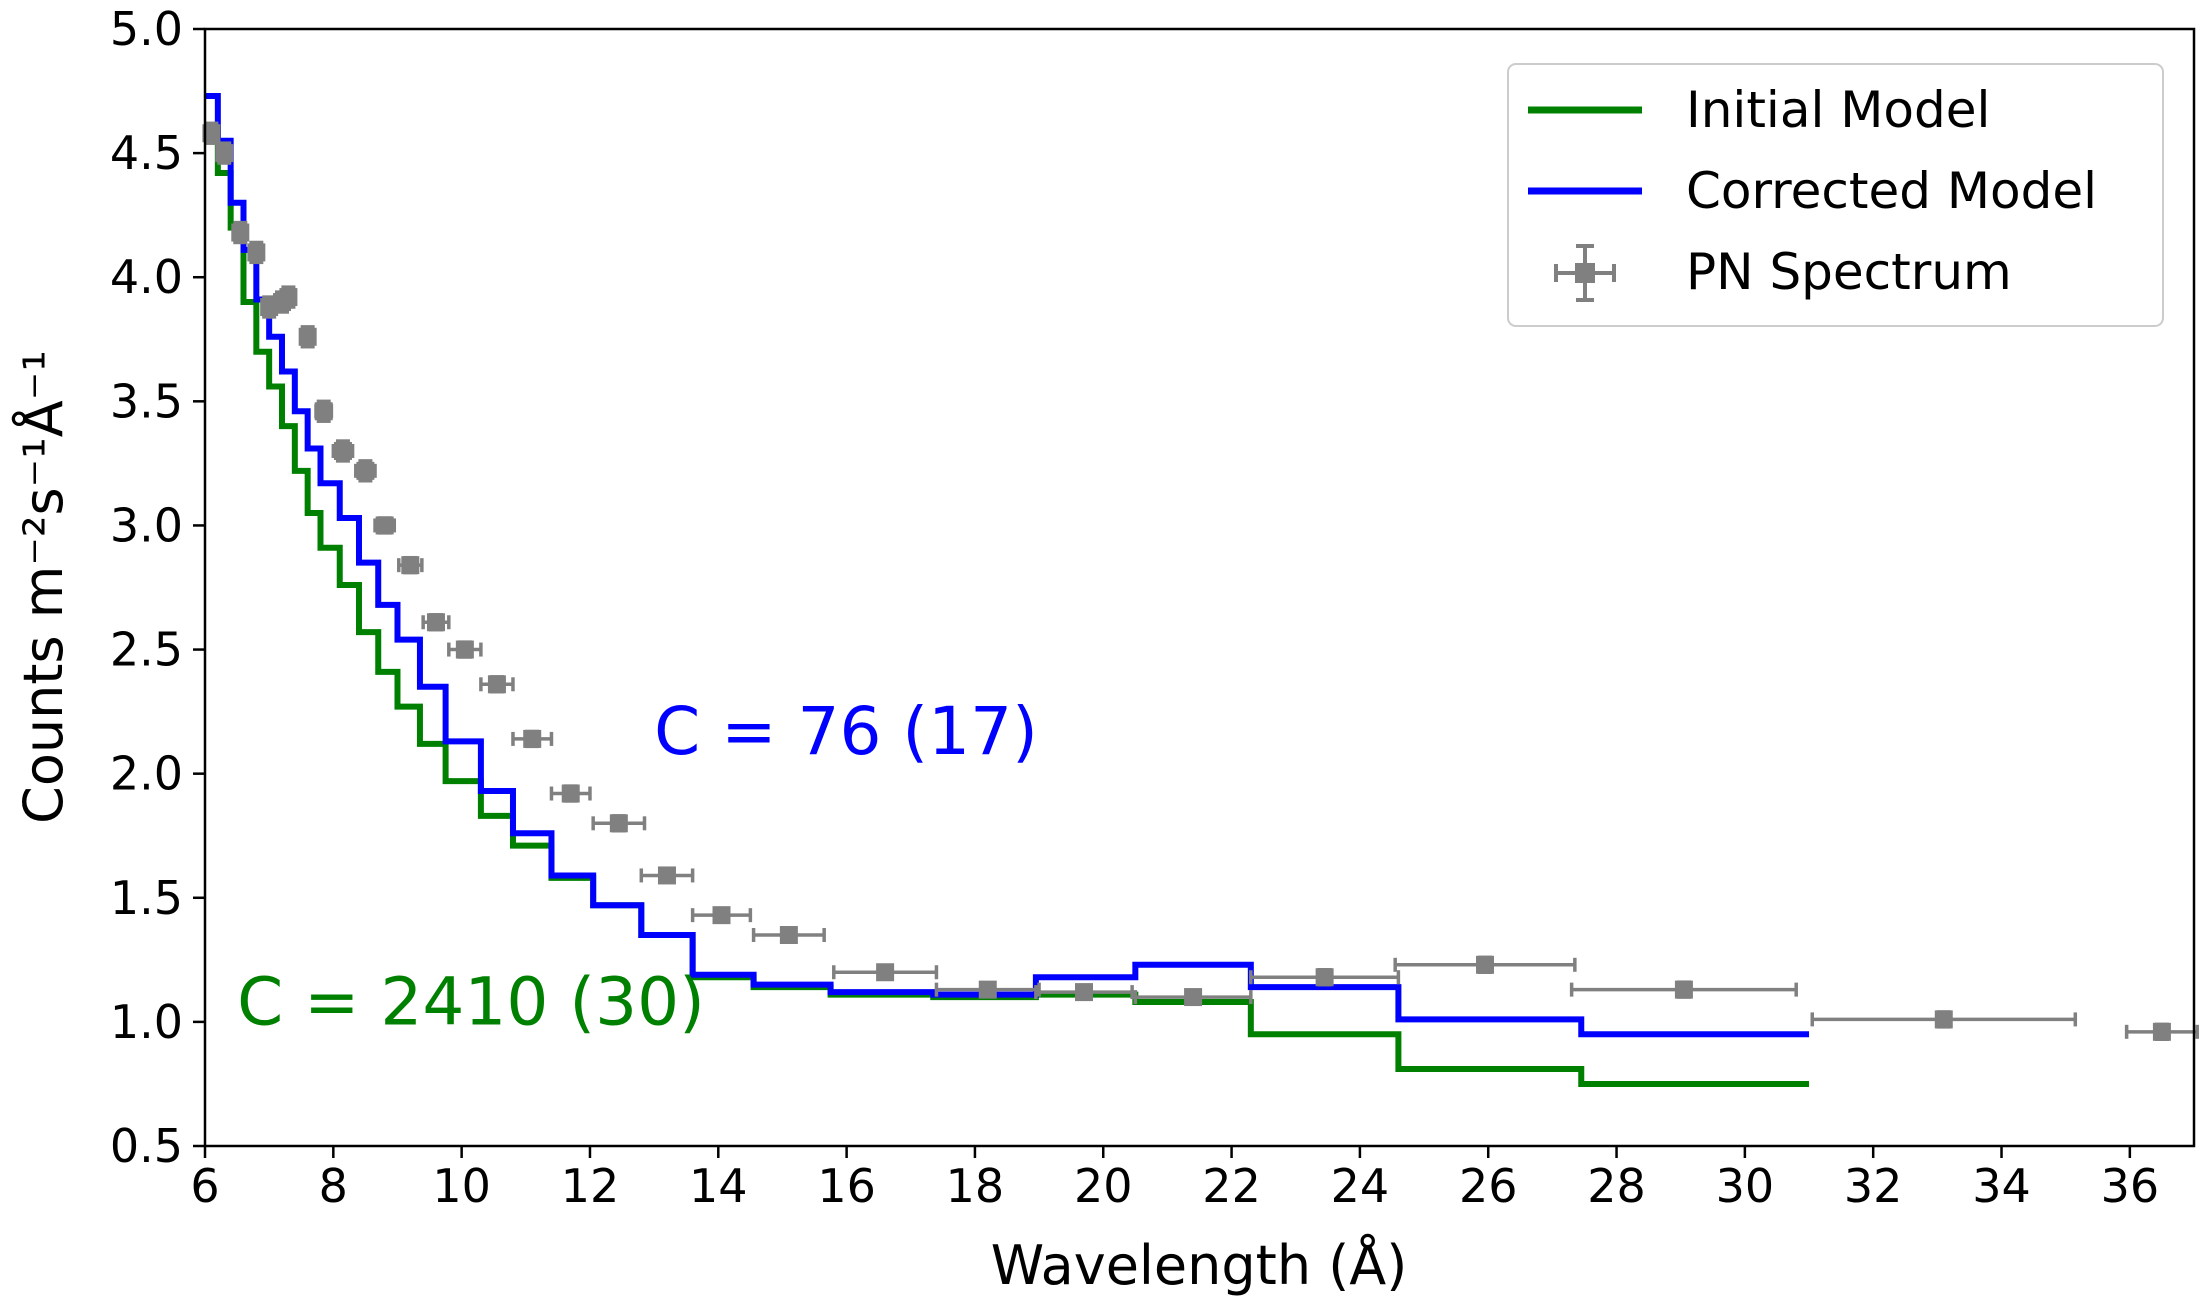 Image resolution: width=2209 pixels, height=1302 pixels. What do you see at coordinates (1745, 1186) in the screenshot?
I see `x-tick-label: 30` at bounding box center [1745, 1186].